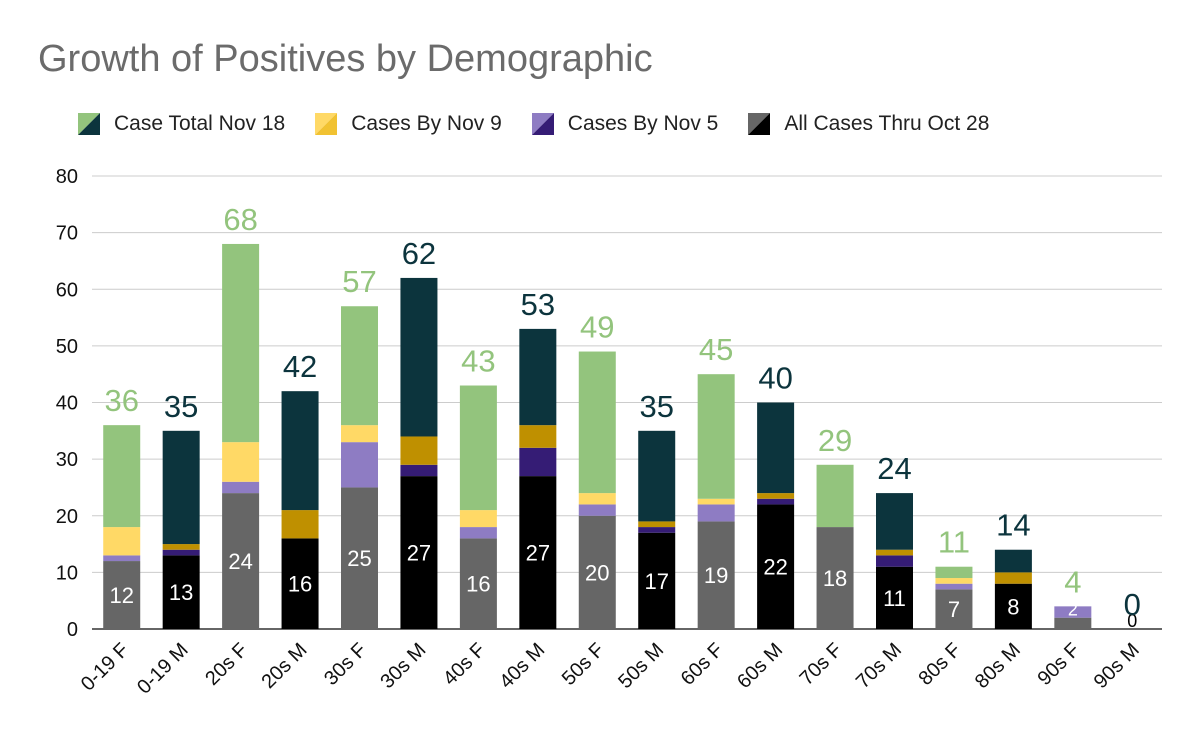  What do you see at coordinates (67, 290) in the screenshot?
I see `y-tick-label: 60` at bounding box center [67, 290].